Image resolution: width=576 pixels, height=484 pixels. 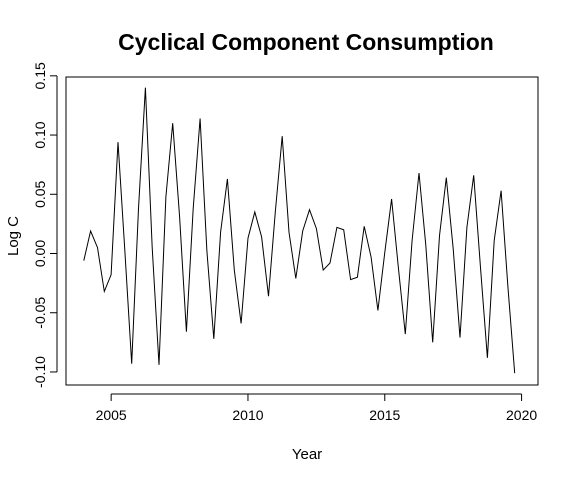 I want to click on y-axis-label: Log C, so click(x=13, y=236).